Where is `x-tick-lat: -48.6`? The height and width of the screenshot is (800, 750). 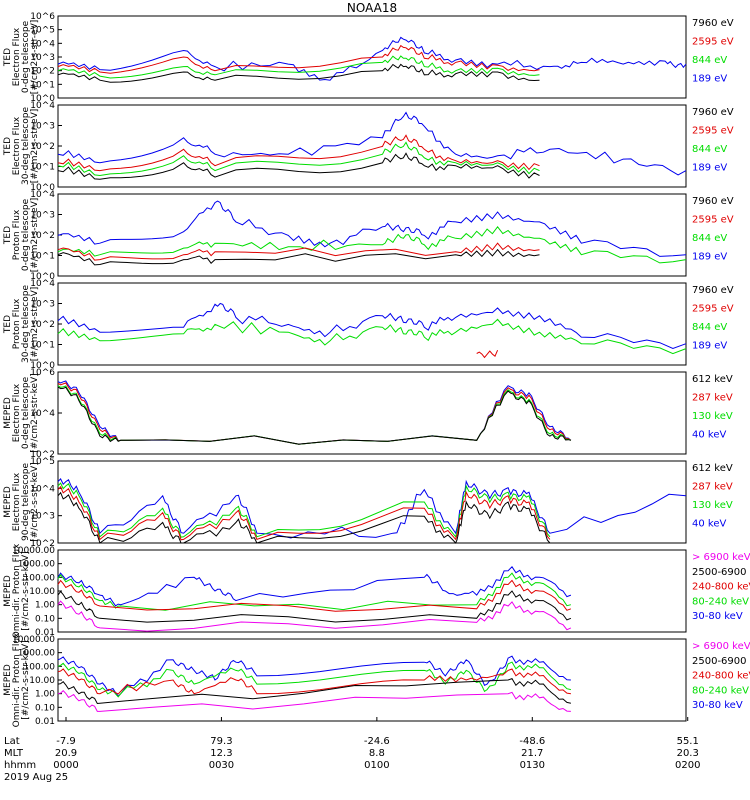
x-tick-lat: -48.6 is located at coordinates (532, 741).